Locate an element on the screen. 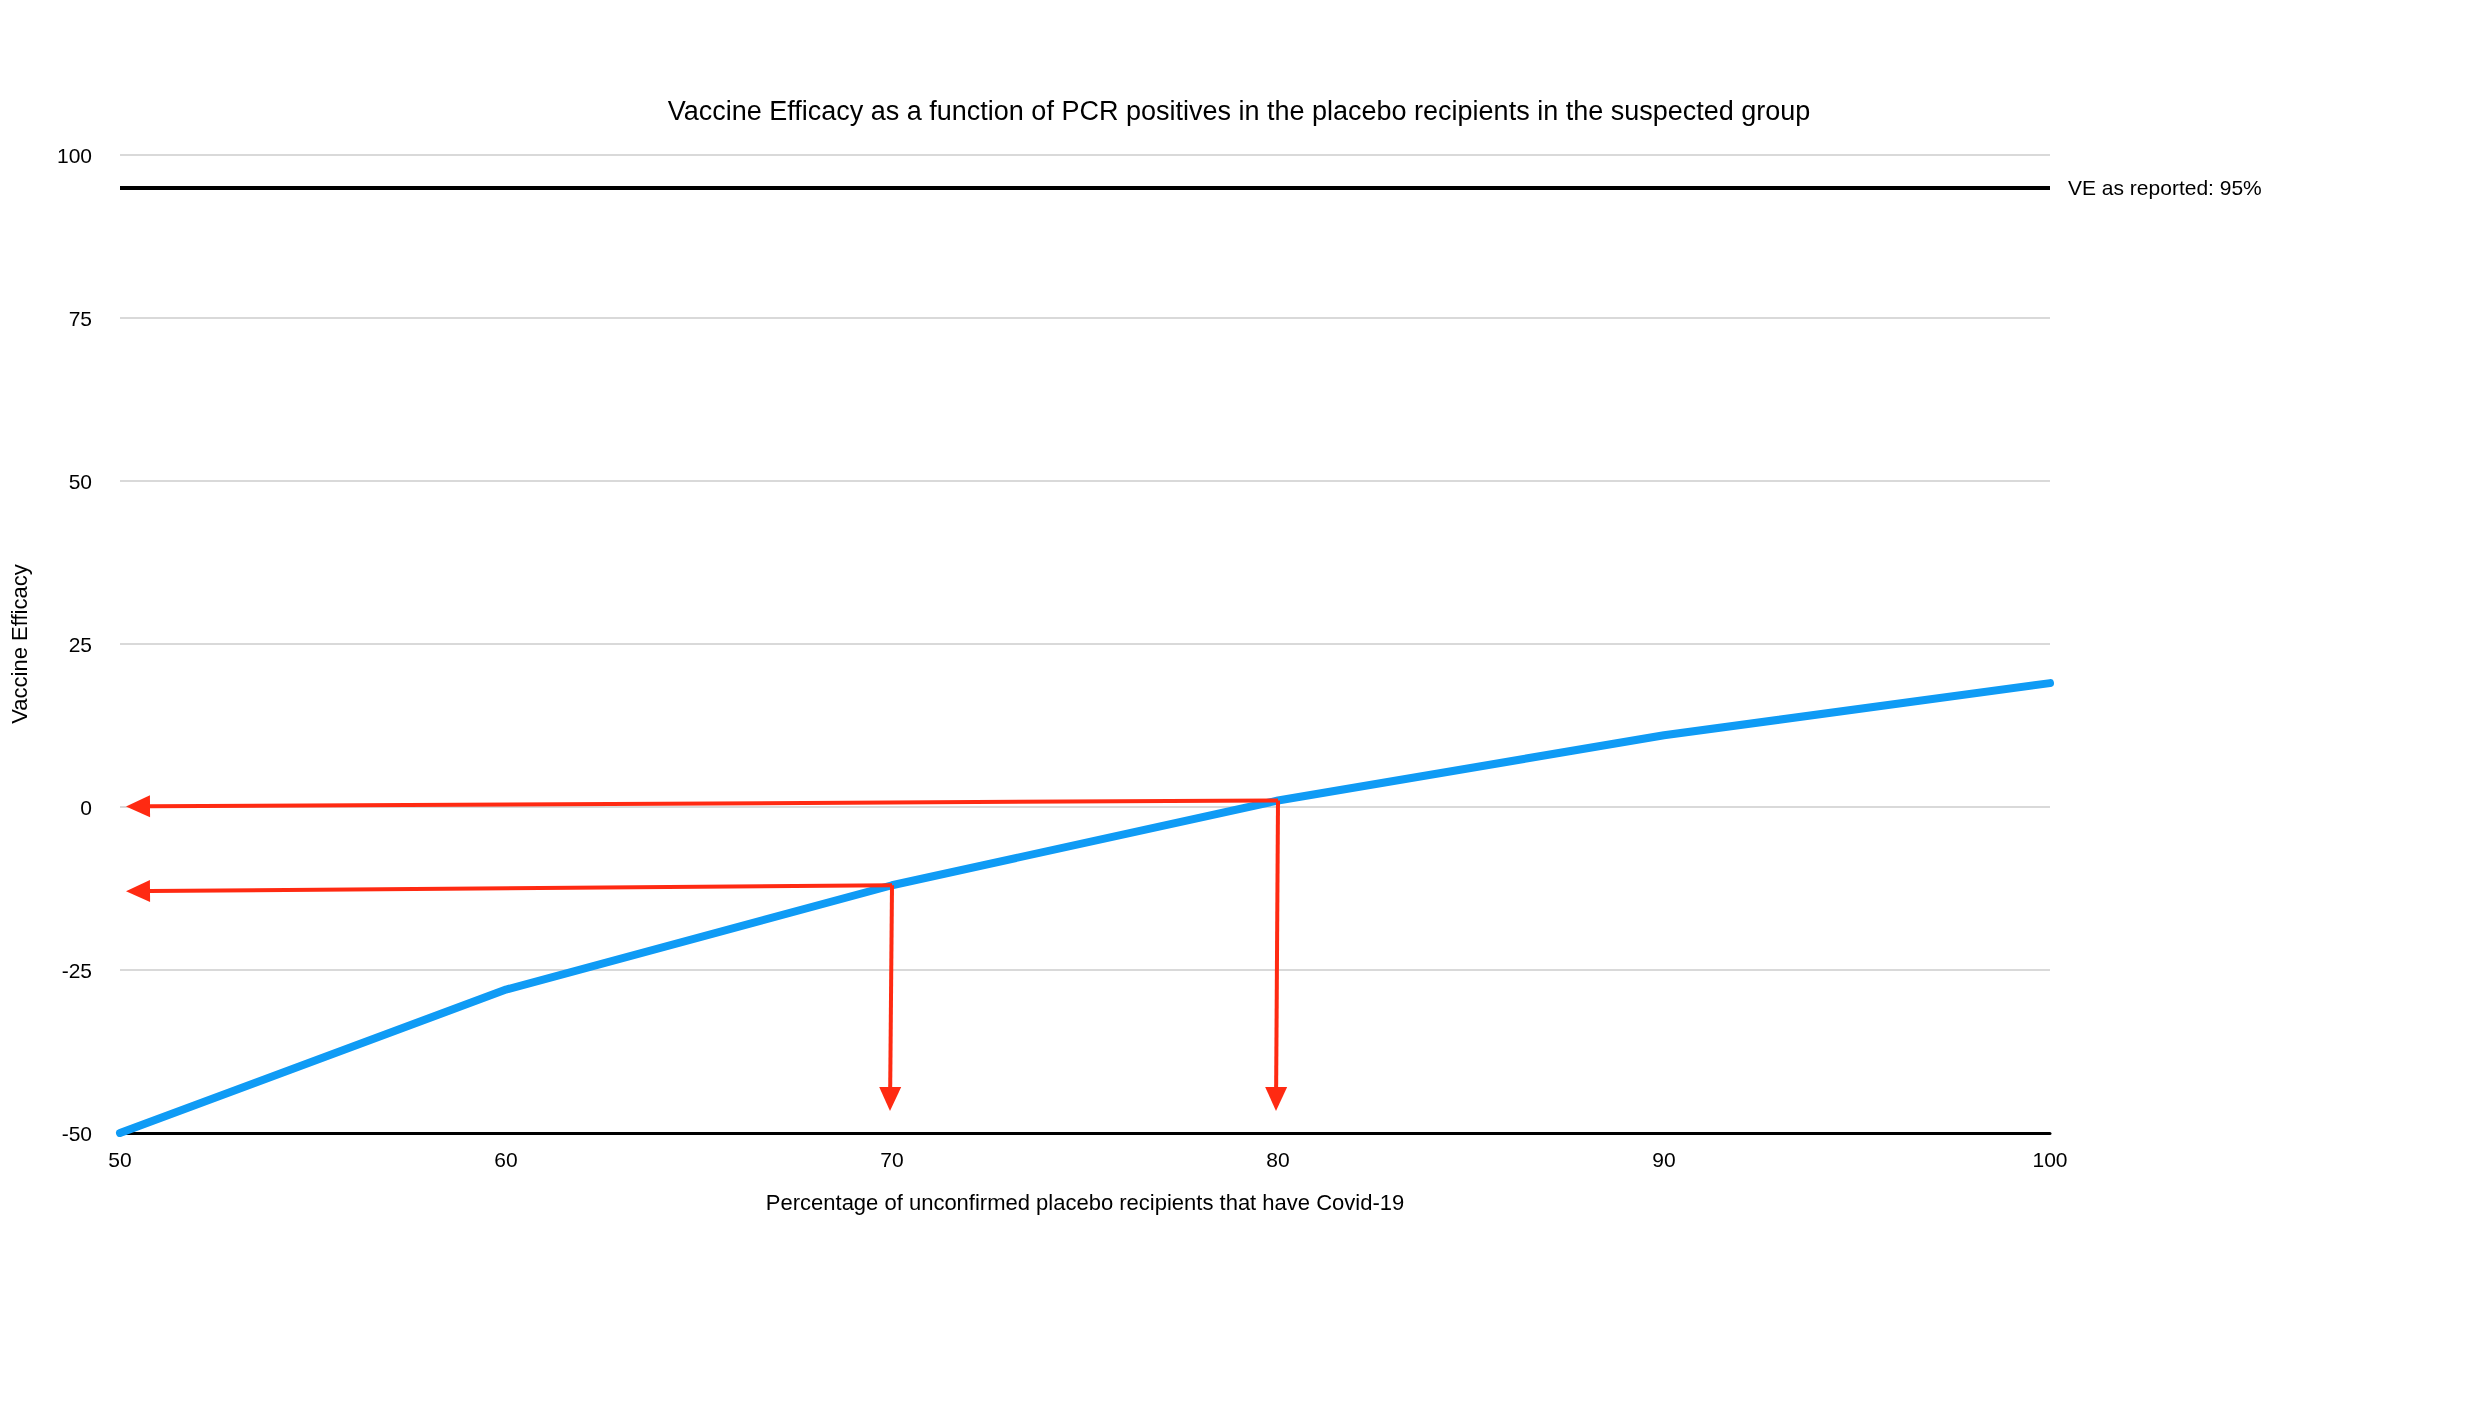  x-axis-title: Percentage of unconfirmed placebo recipients that have Covid-19 is located at coordinates (1085, 1202).